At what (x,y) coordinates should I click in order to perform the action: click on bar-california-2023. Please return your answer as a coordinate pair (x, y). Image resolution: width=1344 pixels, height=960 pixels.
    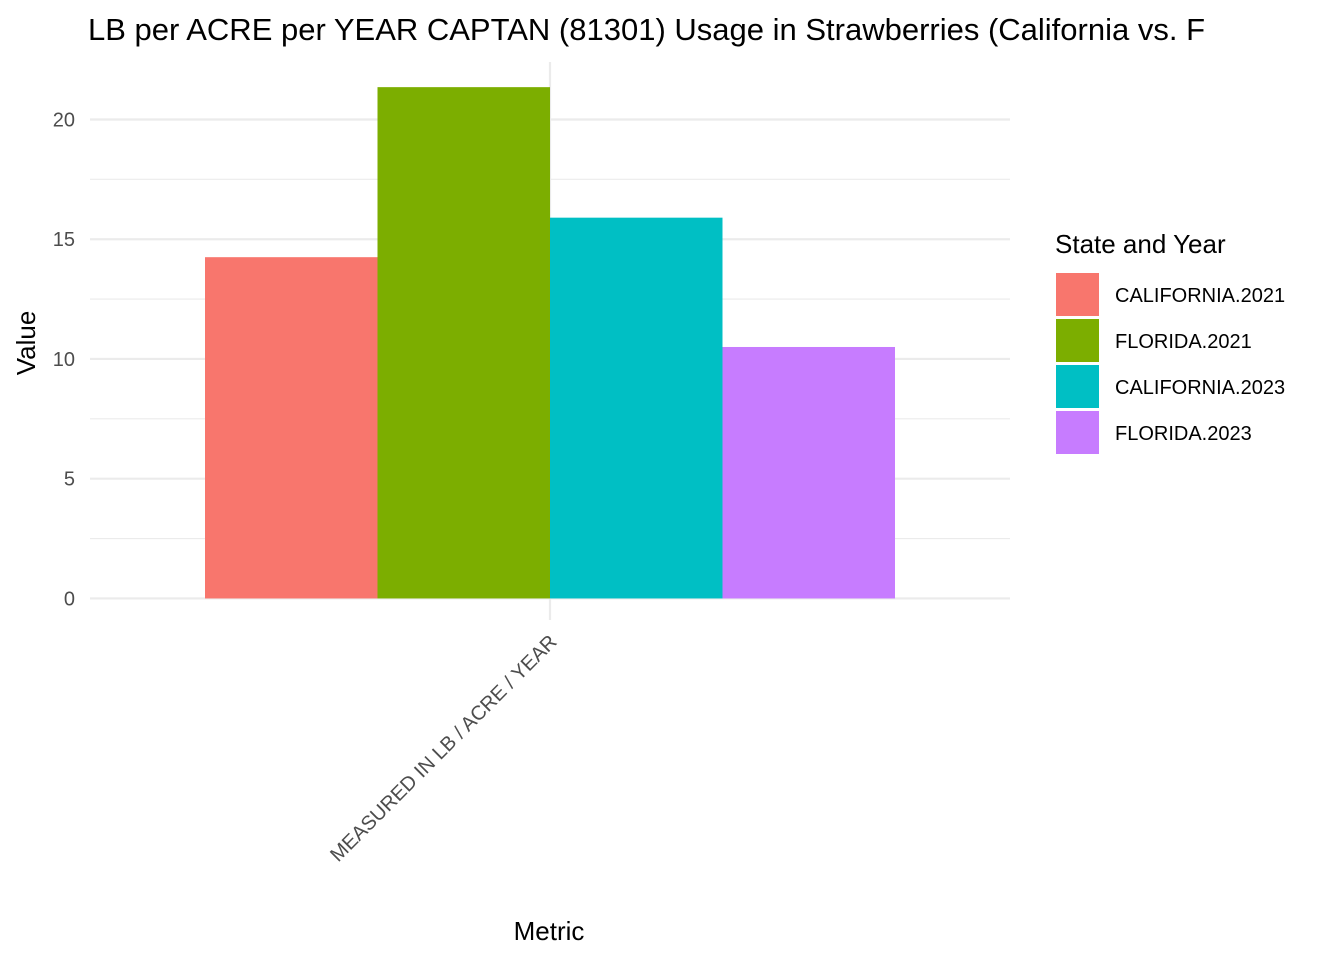
    Looking at the image, I should click on (636, 408).